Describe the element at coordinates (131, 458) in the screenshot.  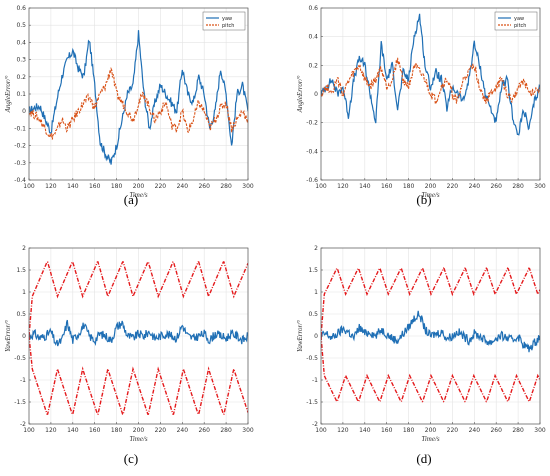
I see `panel-label: (c)` at that location.